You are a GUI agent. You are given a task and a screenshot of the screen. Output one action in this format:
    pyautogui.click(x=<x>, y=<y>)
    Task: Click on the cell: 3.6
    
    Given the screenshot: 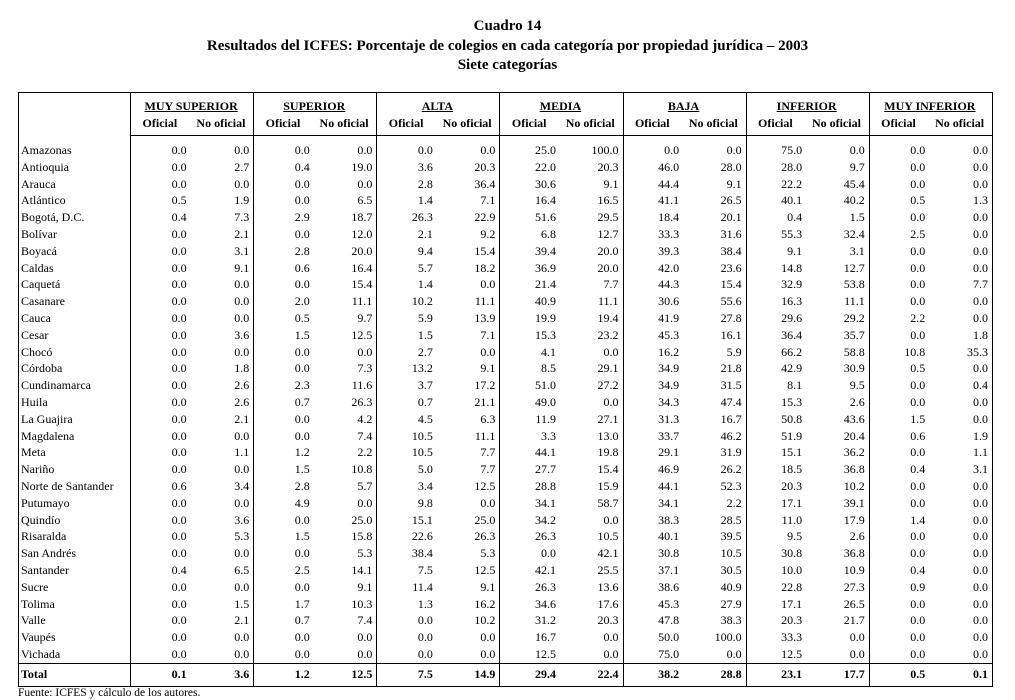 What is the action you would take?
    pyautogui.click(x=222, y=674)
    